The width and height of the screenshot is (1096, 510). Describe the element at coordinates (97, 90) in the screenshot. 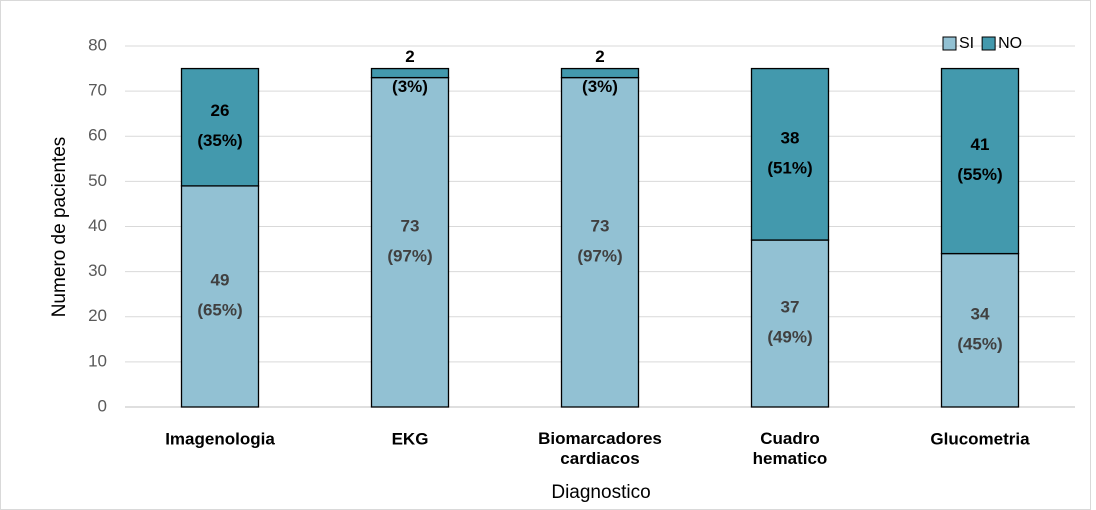

I see `y-tick-label: 70` at that location.